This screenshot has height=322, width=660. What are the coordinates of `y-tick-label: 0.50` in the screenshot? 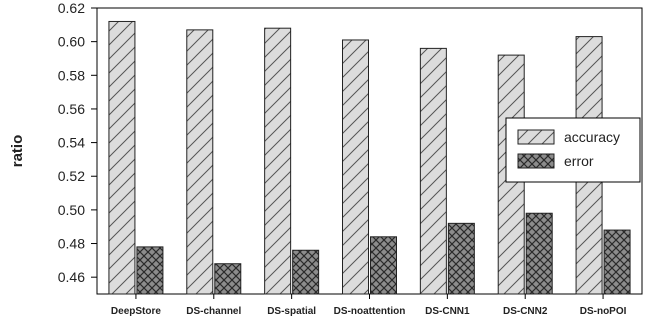 It's located at (71, 210).